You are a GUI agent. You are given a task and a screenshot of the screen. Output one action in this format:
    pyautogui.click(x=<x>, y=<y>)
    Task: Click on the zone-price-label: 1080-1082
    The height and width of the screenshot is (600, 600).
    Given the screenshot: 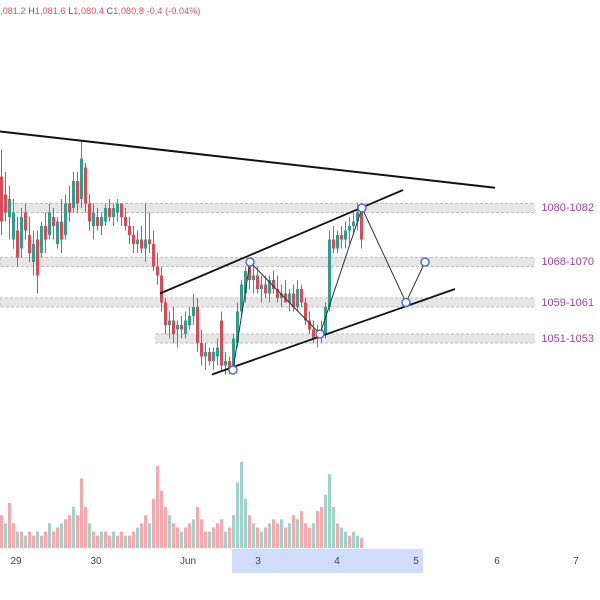 What is the action you would take?
    pyautogui.click(x=567, y=208)
    